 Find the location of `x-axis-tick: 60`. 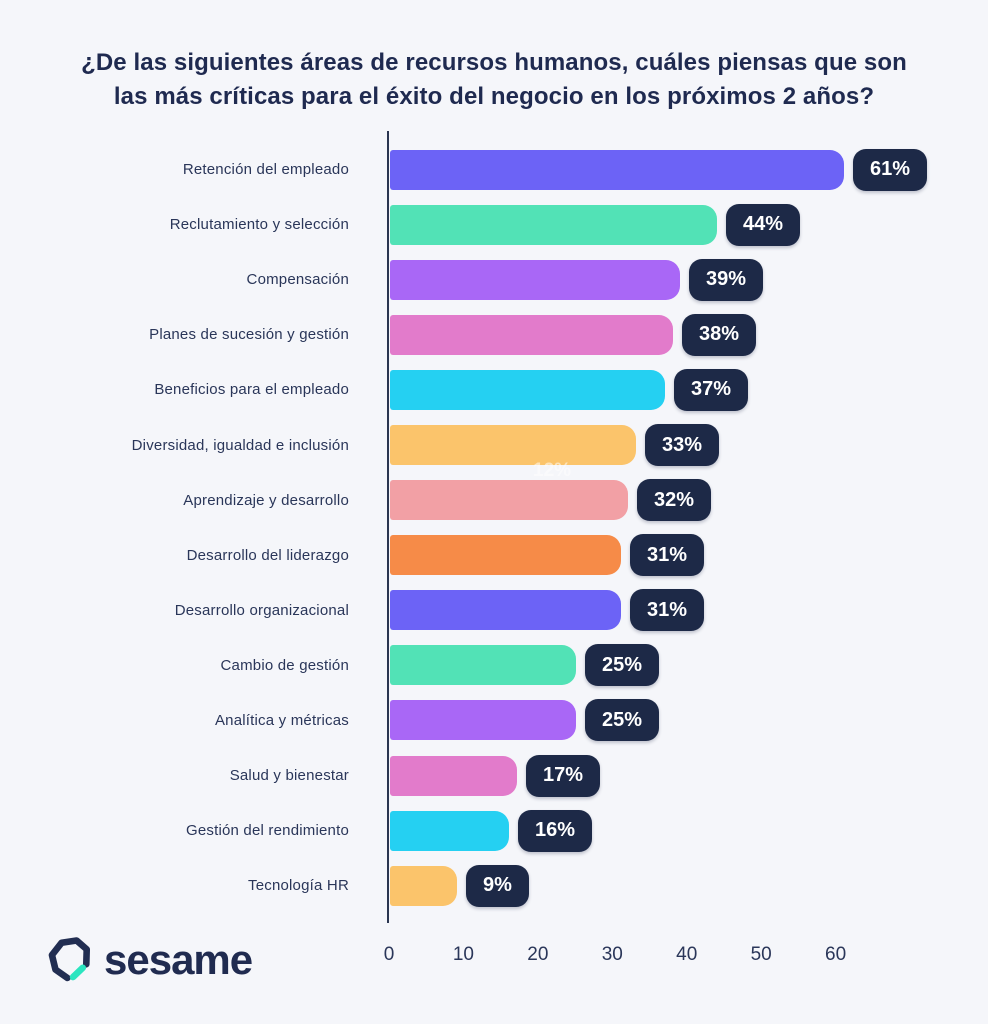

x-axis-tick: 60 is located at coordinates (836, 954).